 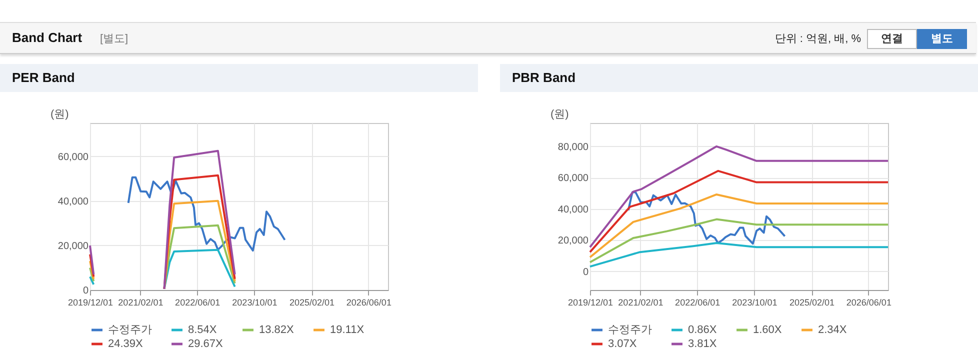 I want to click on legend-label: 3.07X, so click(x=623, y=344).